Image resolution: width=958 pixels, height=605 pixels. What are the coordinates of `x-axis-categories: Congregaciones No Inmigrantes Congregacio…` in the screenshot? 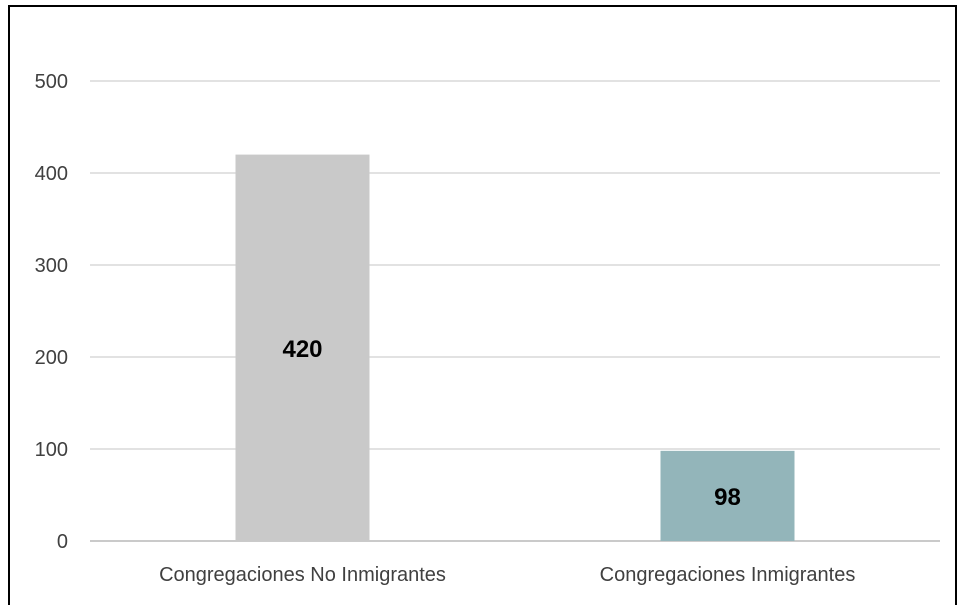 It's located at (507, 575).